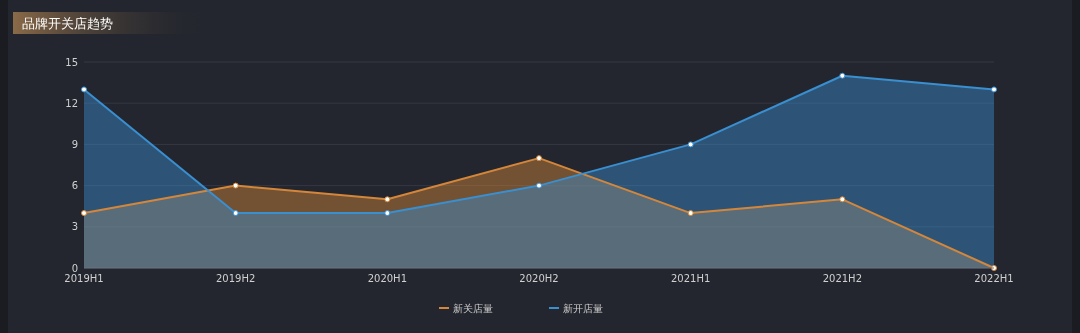 This screenshot has width=1080, height=333. I want to click on y-tick-label: 9, so click(74, 144).